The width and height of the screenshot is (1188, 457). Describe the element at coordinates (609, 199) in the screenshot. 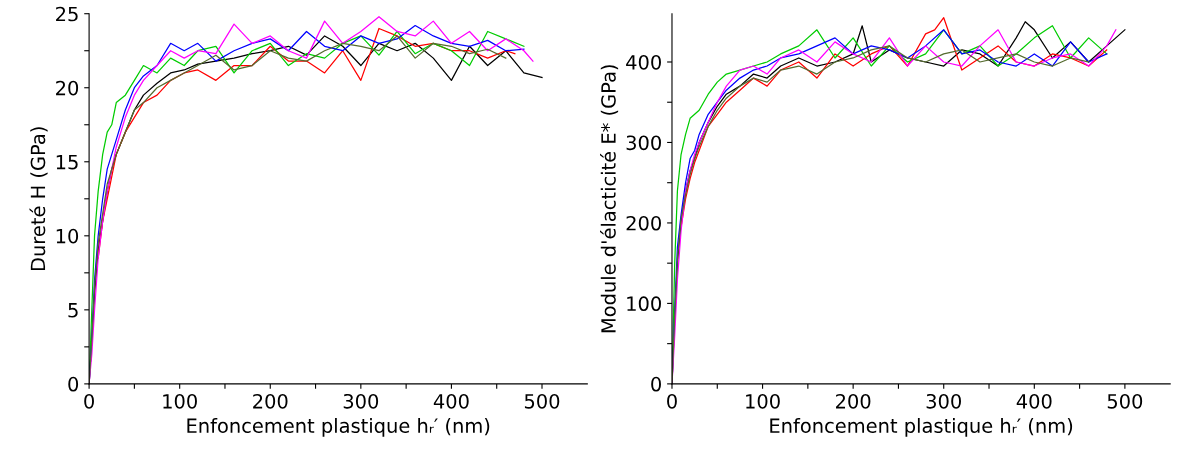

I see `y-axis-title: Module d'élacticité E* (GPa)` at that location.